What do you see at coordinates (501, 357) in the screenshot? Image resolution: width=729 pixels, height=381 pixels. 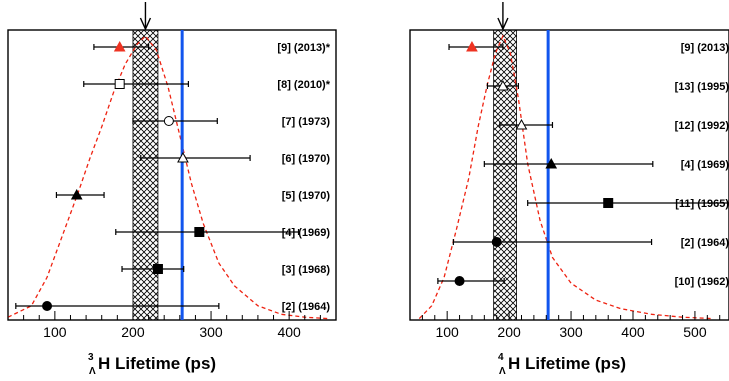 I see `axis-title-superscript: 4` at bounding box center [501, 357].